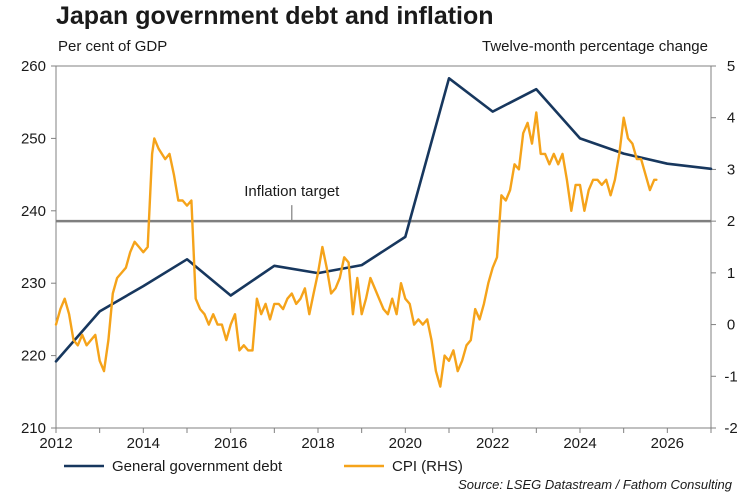  I want to click on chart-title: Japan government debt and inflation, so click(275, 16).